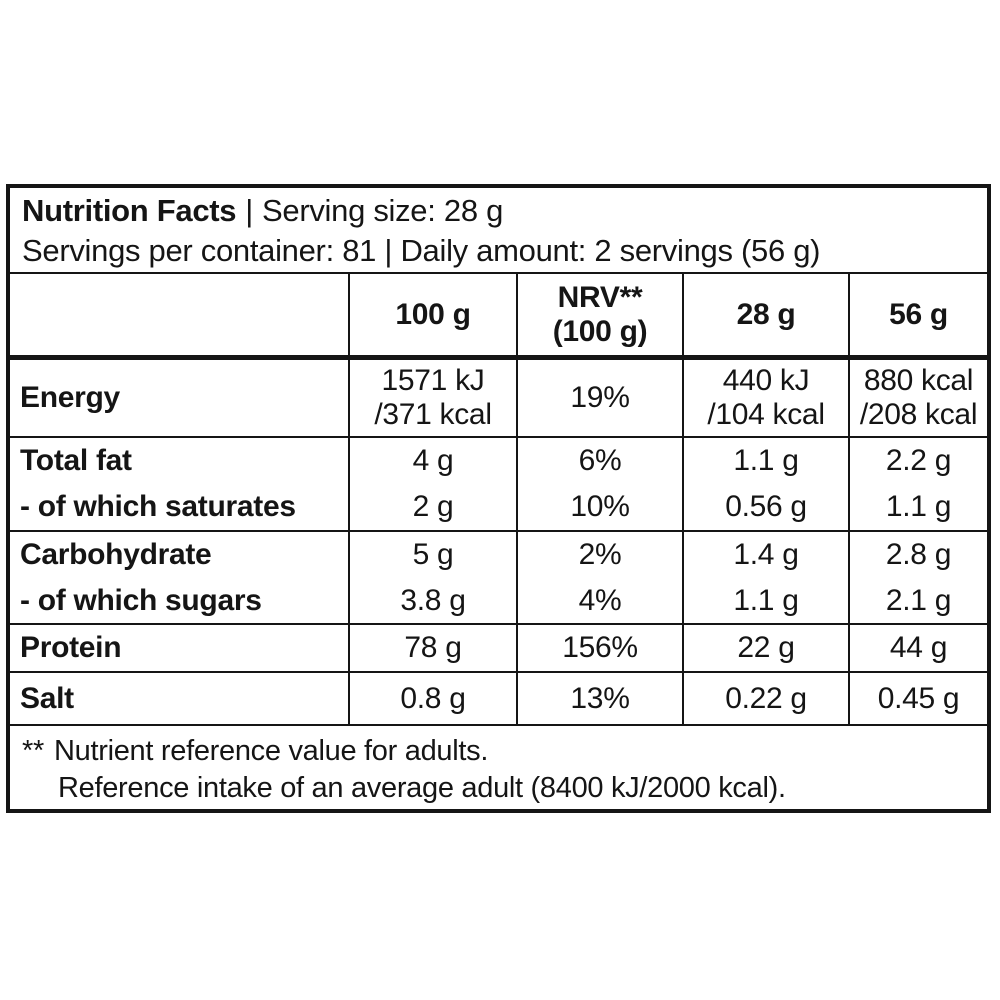  Describe the element at coordinates (918, 380) in the screenshot. I see `energy-56g-kcal1: 880 kcal` at that location.